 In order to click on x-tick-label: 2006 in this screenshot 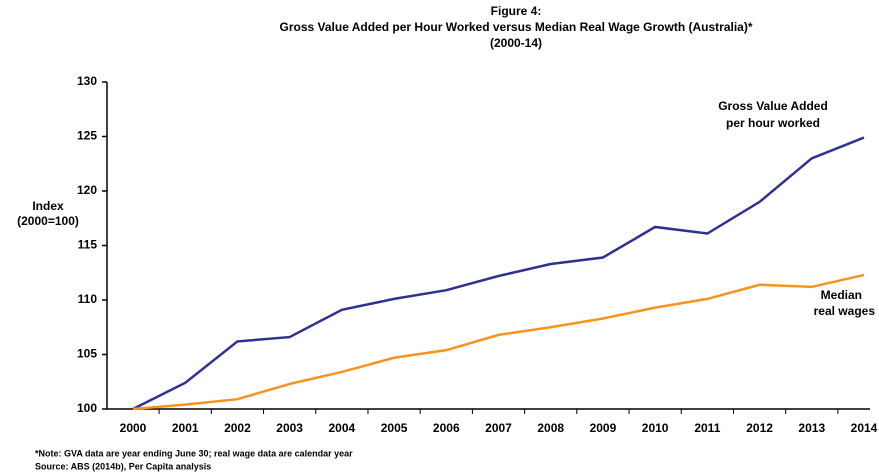, I will do `click(446, 428)`.